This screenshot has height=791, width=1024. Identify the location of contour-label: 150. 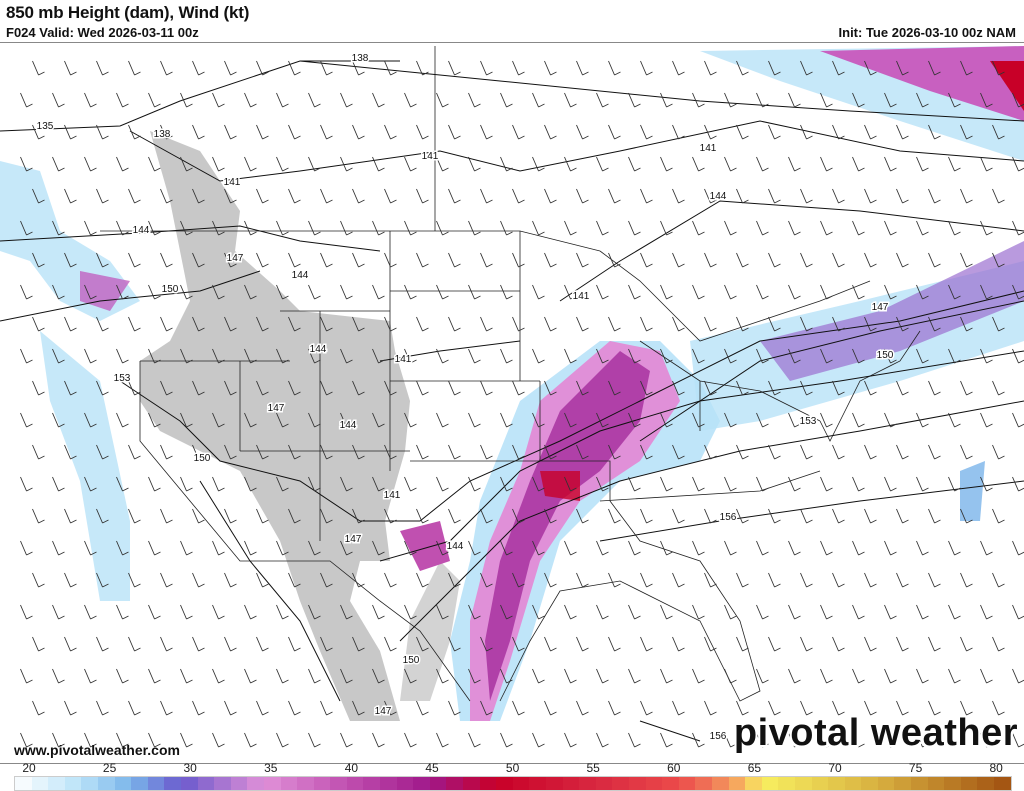
(202, 458).